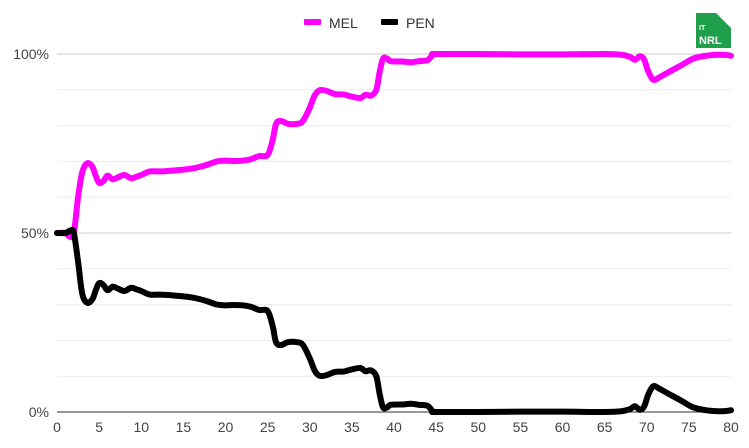  I want to click on y-axis-tick-labels: 0% 50% 100%, so click(31, 233).